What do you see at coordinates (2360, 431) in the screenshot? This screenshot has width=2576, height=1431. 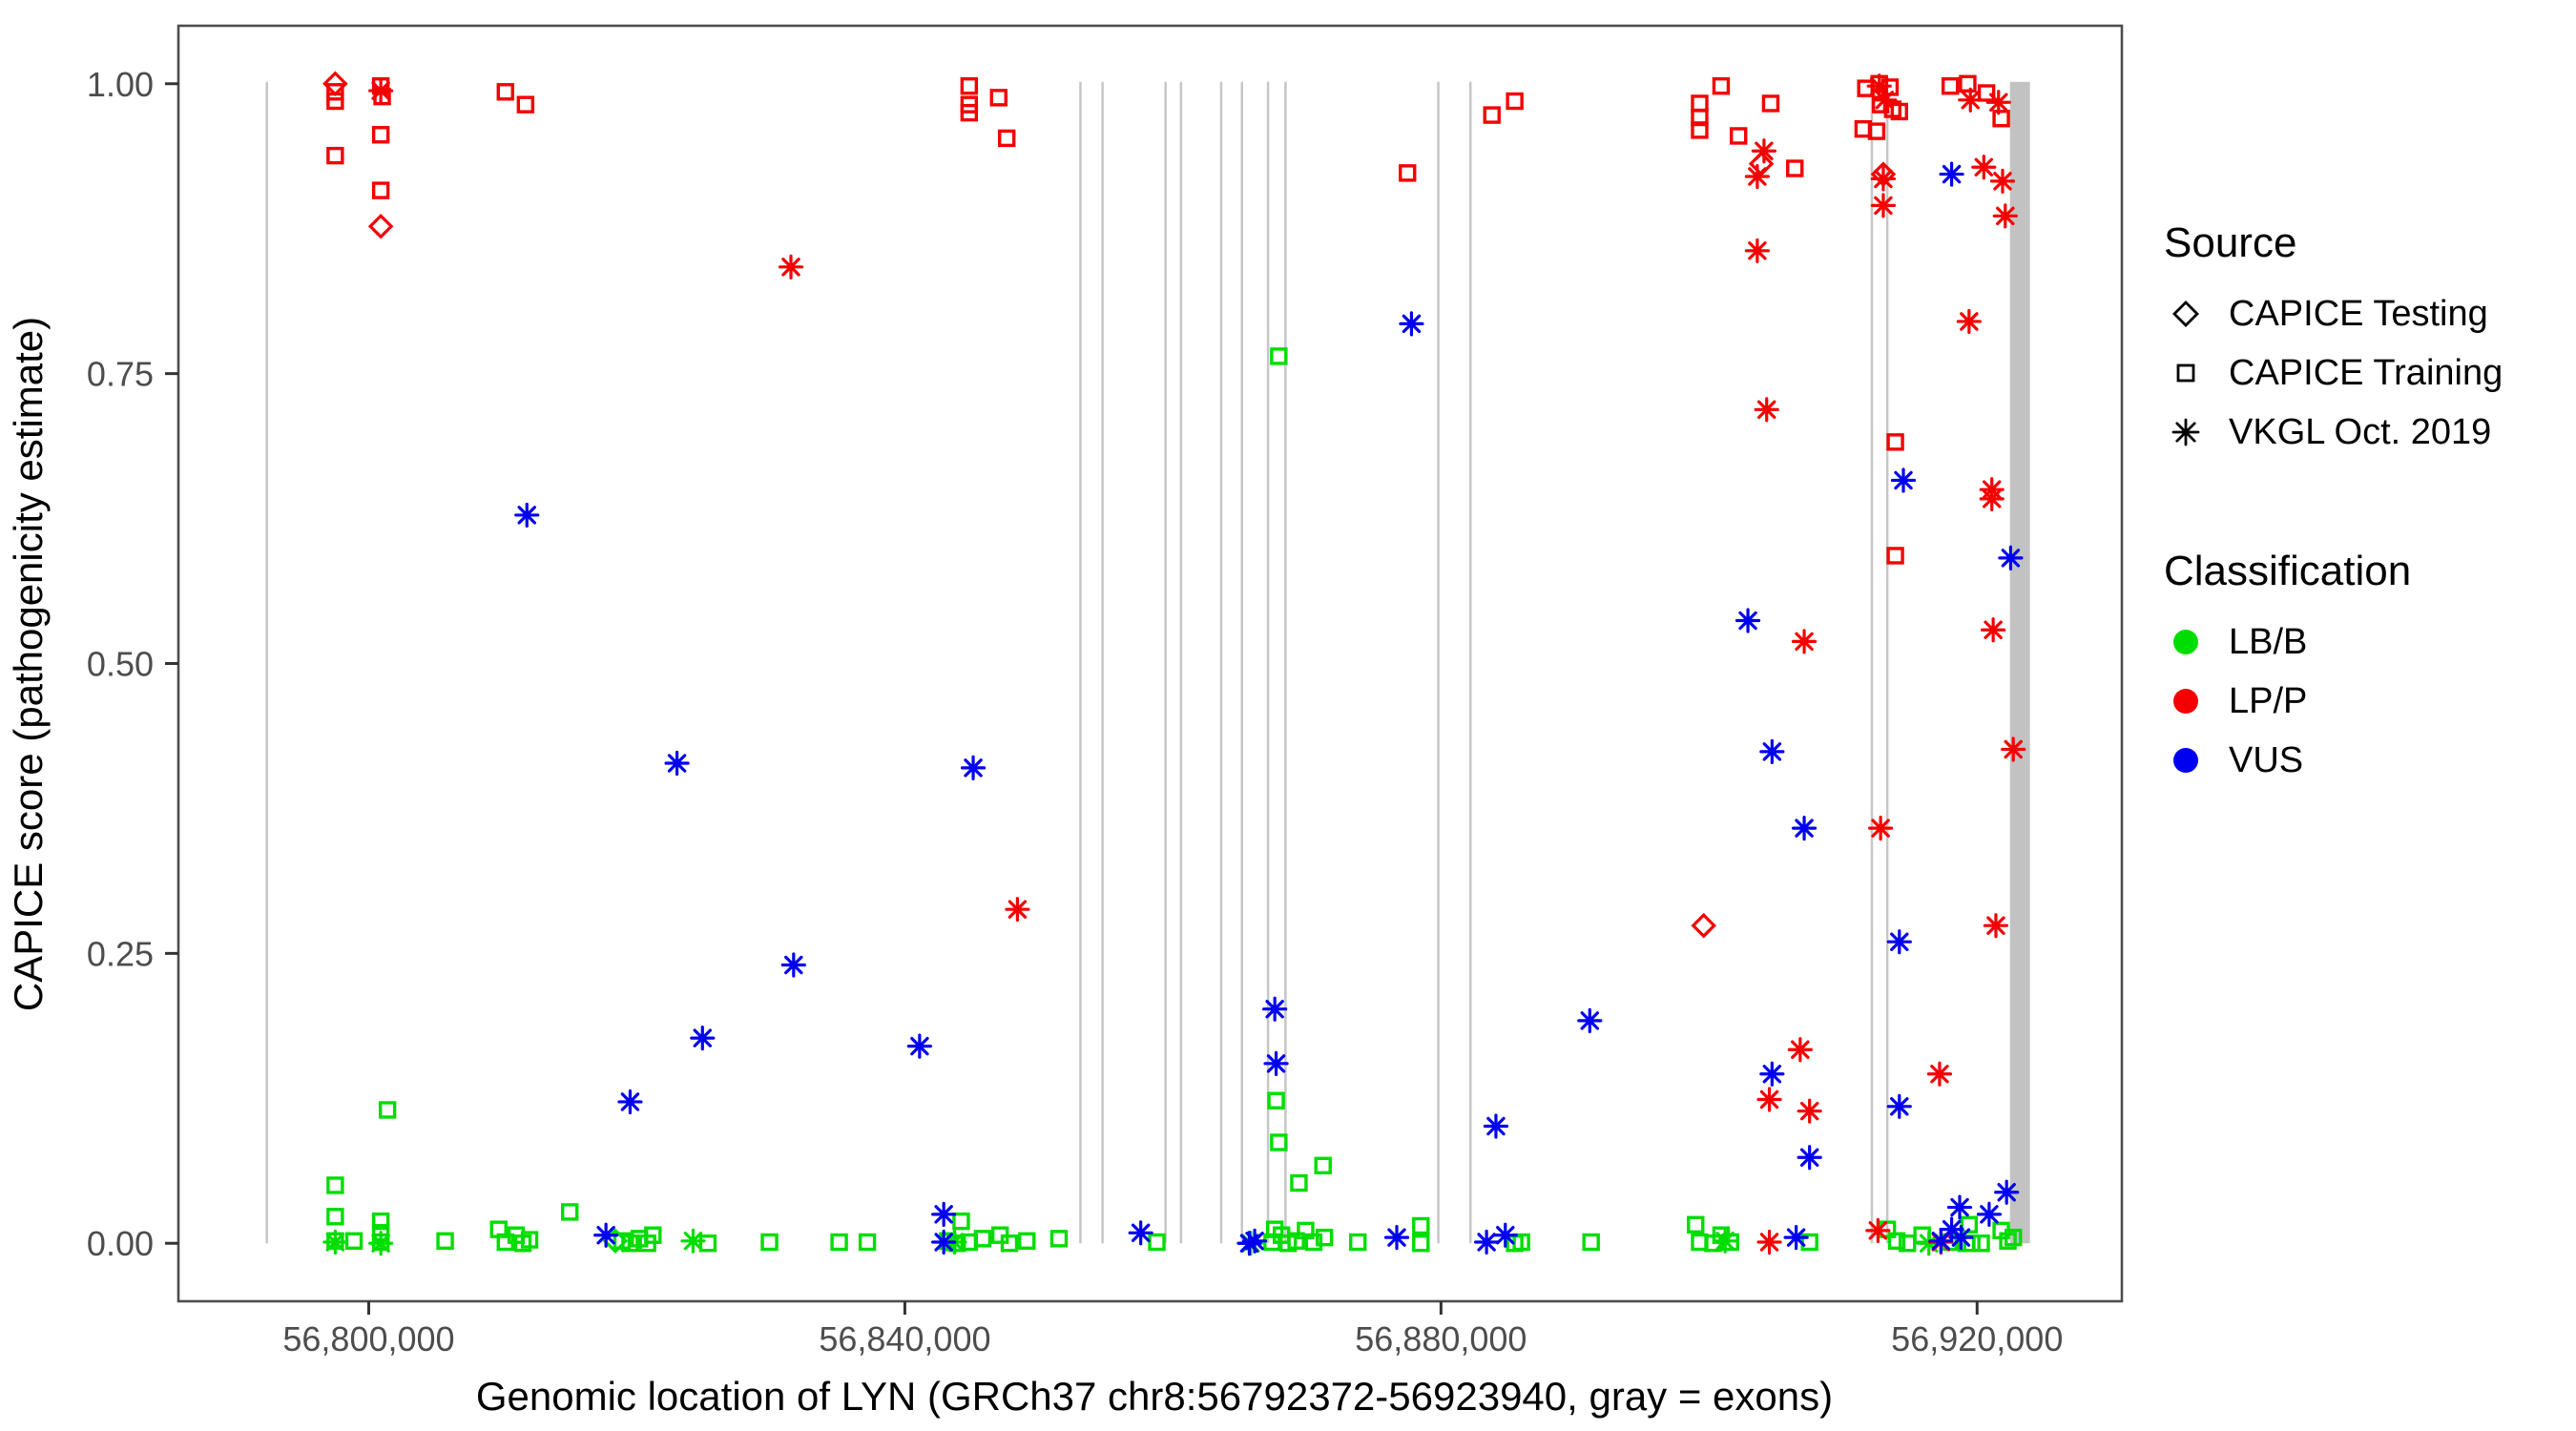 I see `legend-source-item-label: VKGL Oct. 2019` at bounding box center [2360, 431].